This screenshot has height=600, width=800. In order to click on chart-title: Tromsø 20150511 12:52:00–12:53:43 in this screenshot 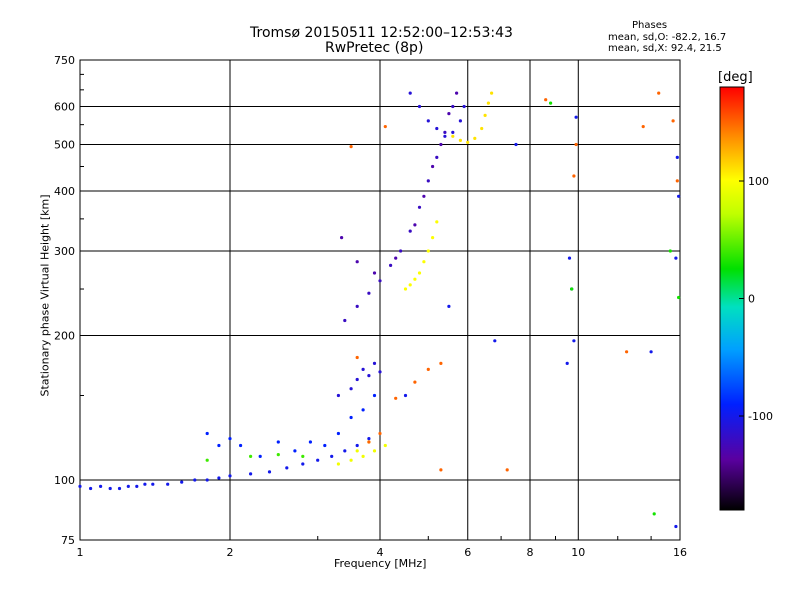, I will do `click(381, 33)`.